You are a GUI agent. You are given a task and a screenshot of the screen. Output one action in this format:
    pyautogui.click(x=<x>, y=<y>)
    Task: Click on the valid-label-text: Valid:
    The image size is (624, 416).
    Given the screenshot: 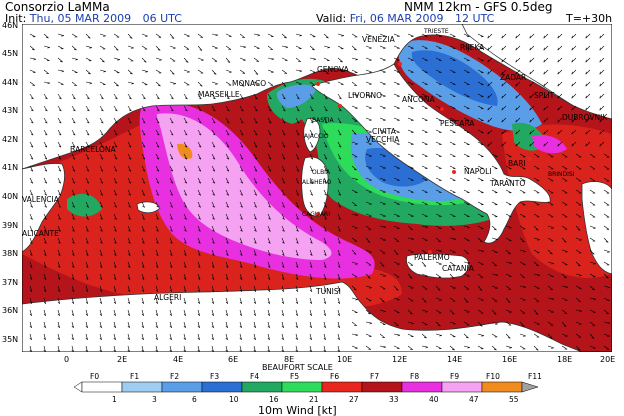 What is the action you would take?
    pyautogui.click(x=331, y=18)
    